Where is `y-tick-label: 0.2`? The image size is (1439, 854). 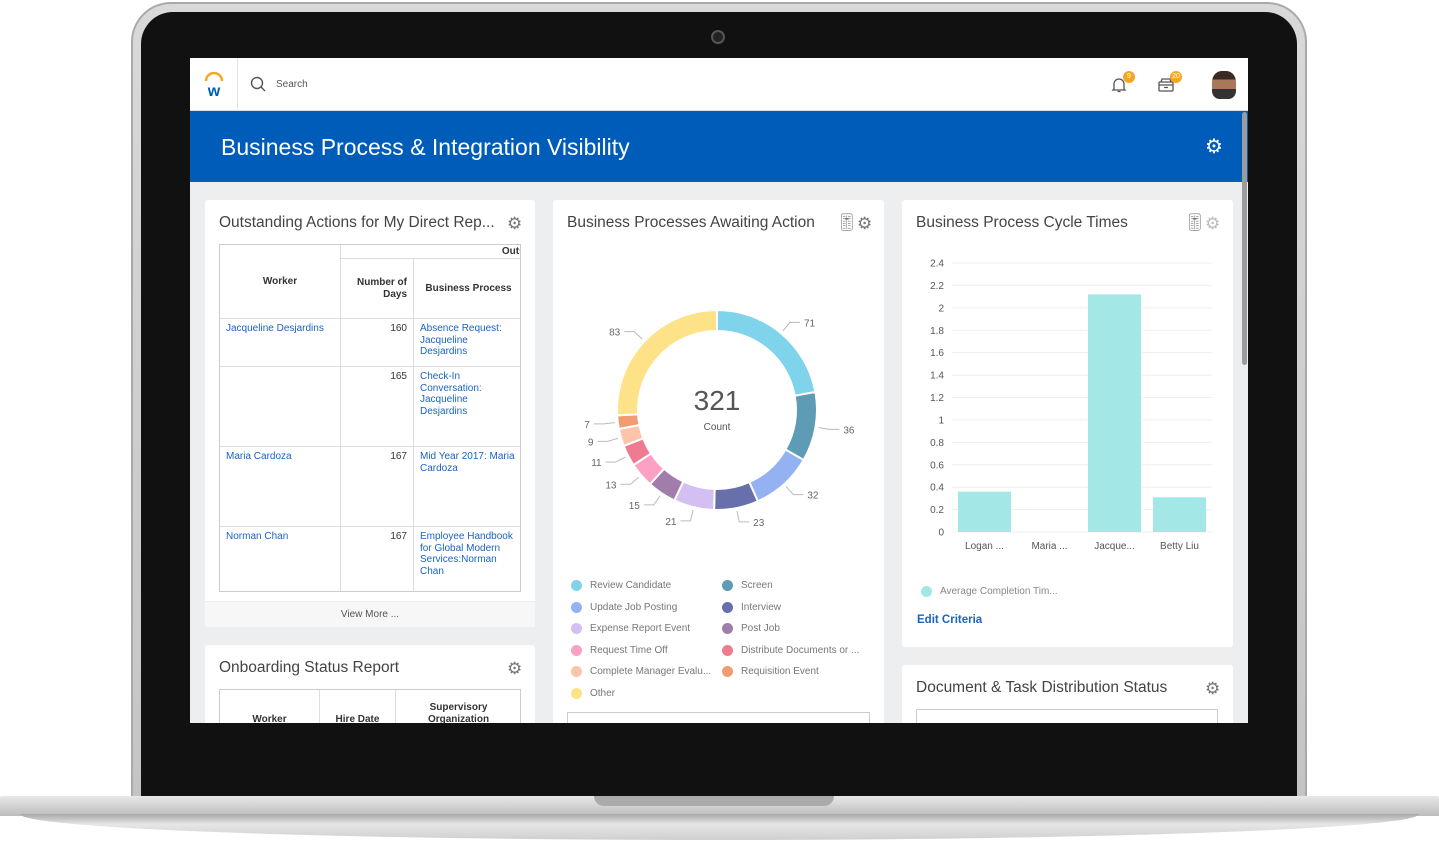 y-tick-label: 0.2 is located at coordinates (937, 510).